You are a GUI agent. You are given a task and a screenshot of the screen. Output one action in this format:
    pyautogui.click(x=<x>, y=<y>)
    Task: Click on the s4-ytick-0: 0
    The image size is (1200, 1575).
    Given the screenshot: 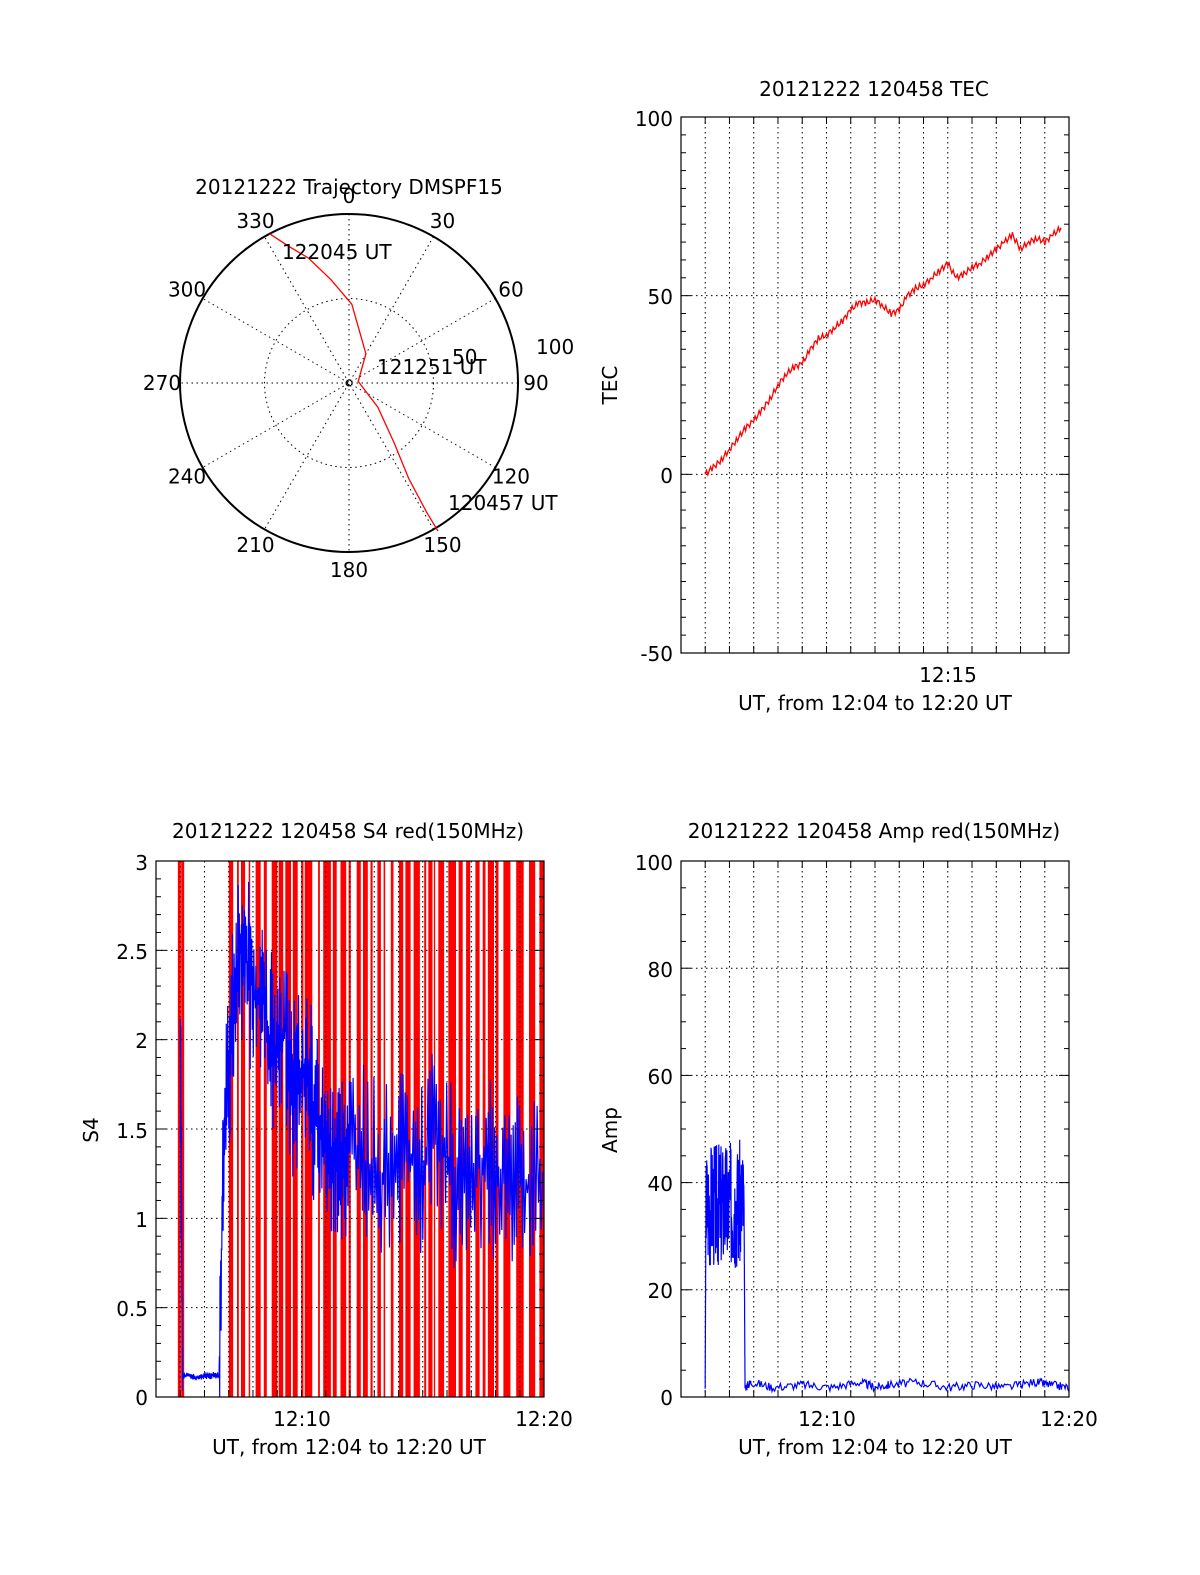 What is the action you would take?
    pyautogui.click(x=141, y=1398)
    